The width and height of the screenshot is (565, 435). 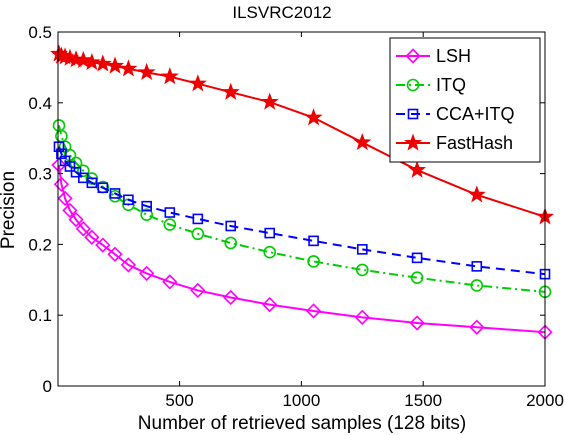 I want to click on legend-item: FastHash, so click(x=454, y=143).